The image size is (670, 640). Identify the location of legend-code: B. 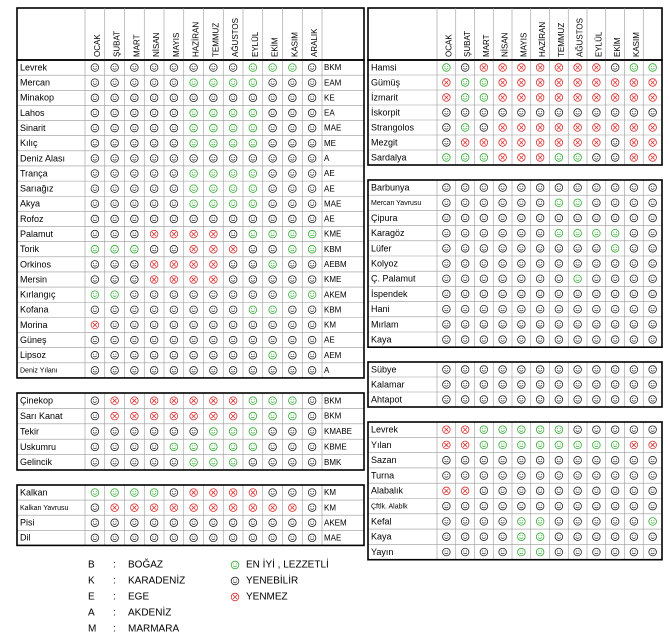
(91, 565).